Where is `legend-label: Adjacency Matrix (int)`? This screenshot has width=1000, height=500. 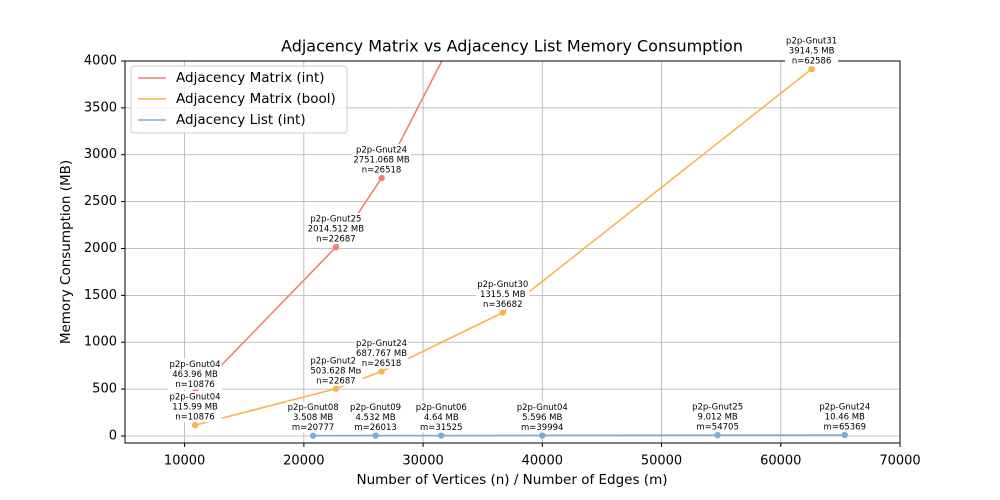
legend-label: Adjacency Matrix (int) is located at coordinates (250, 78).